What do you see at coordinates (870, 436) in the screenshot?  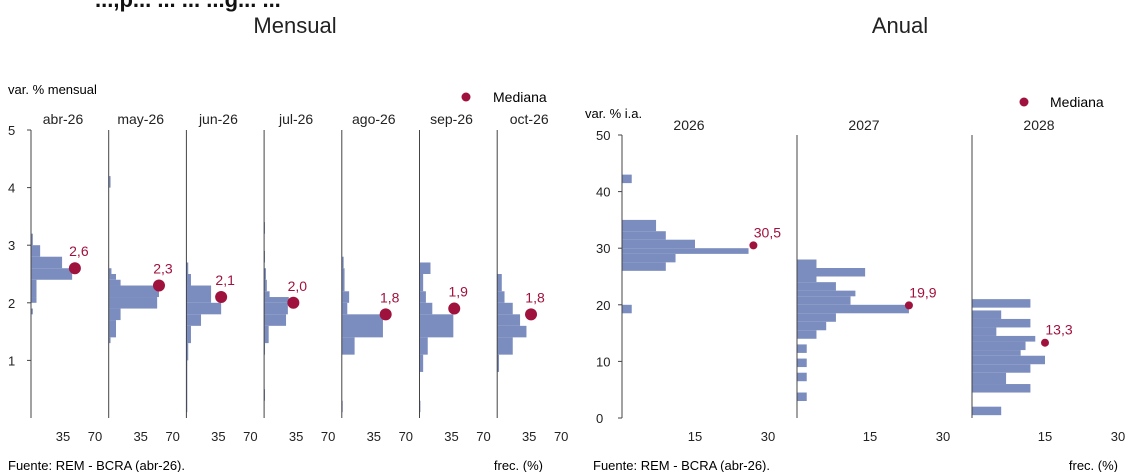 I see `x-tick-label: 15` at bounding box center [870, 436].